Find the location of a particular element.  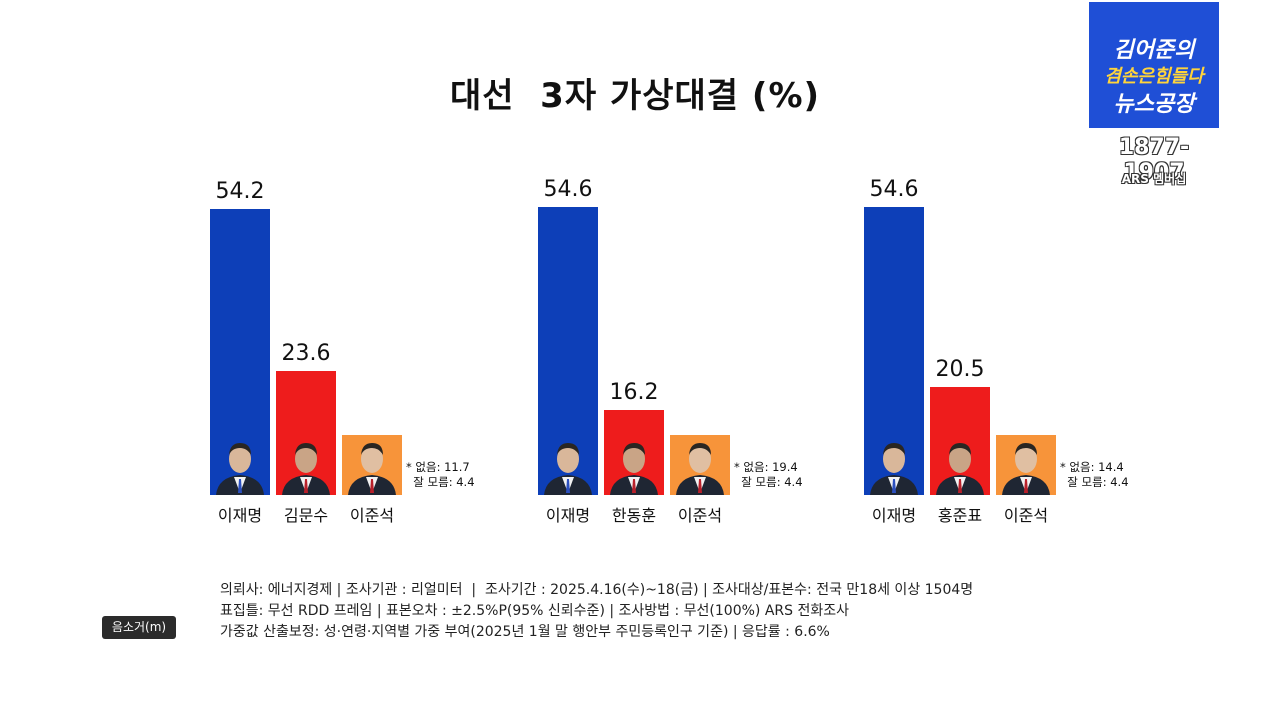

undecided-note: * 없음: 14.4 잘 모름: 4.4 is located at coordinates (1094, 474).